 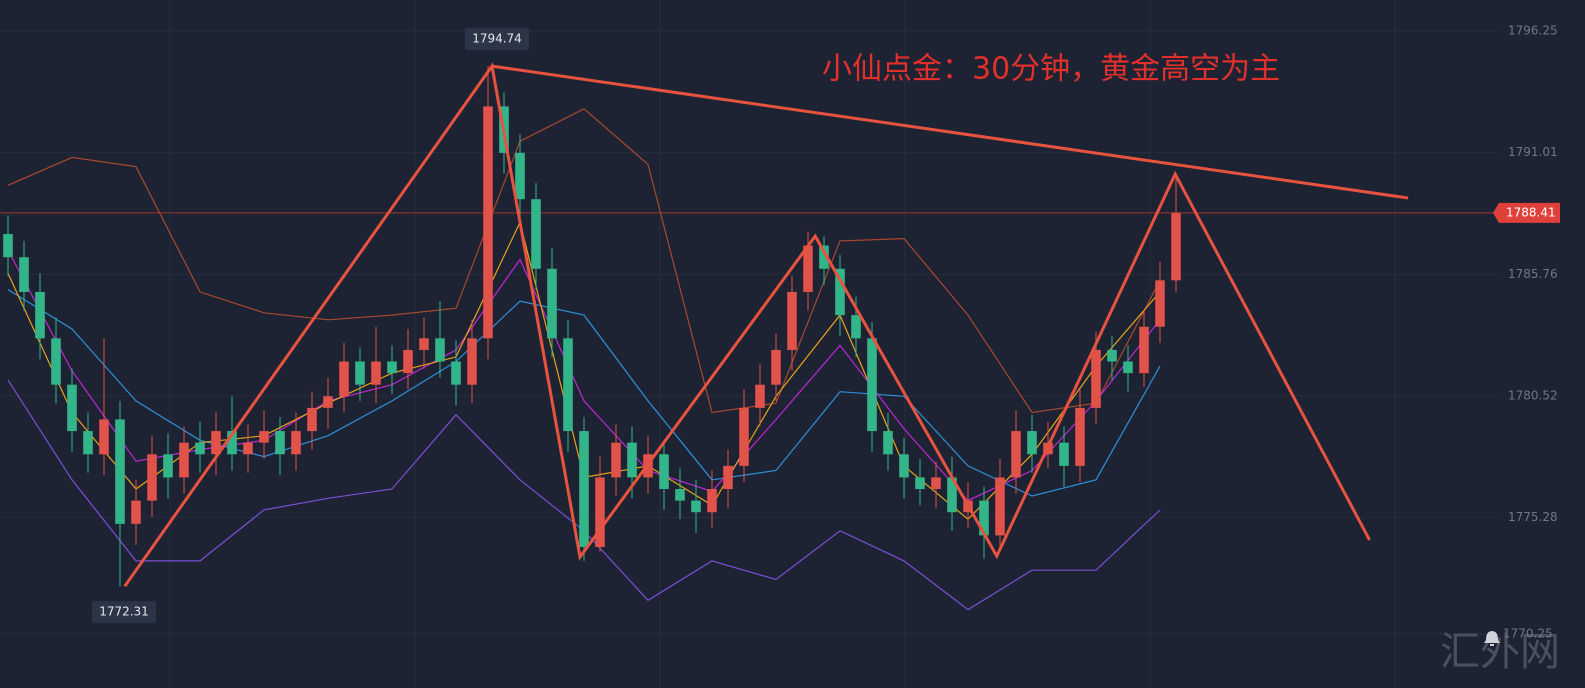 What do you see at coordinates (1528, 633) in the screenshot?
I see `y-tick-label: 1770.25` at bounding box center [1528, 633].